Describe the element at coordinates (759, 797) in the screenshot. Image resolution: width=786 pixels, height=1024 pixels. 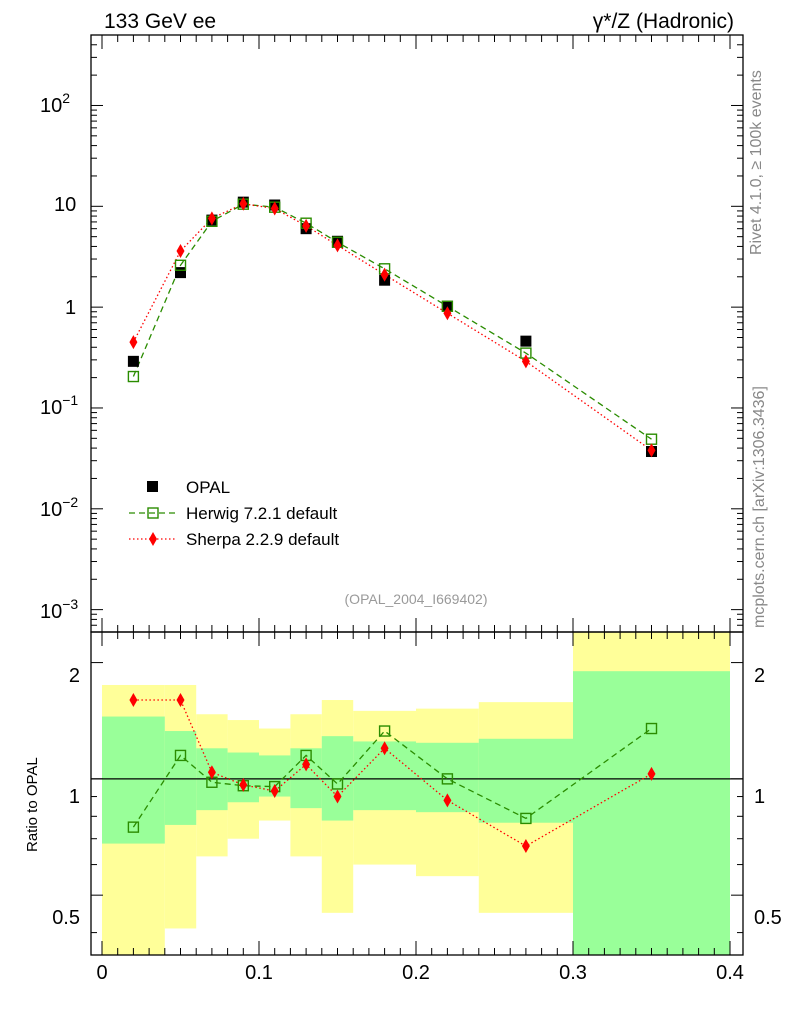
I see `ratio-tick-label-1-right: 1` at that location.